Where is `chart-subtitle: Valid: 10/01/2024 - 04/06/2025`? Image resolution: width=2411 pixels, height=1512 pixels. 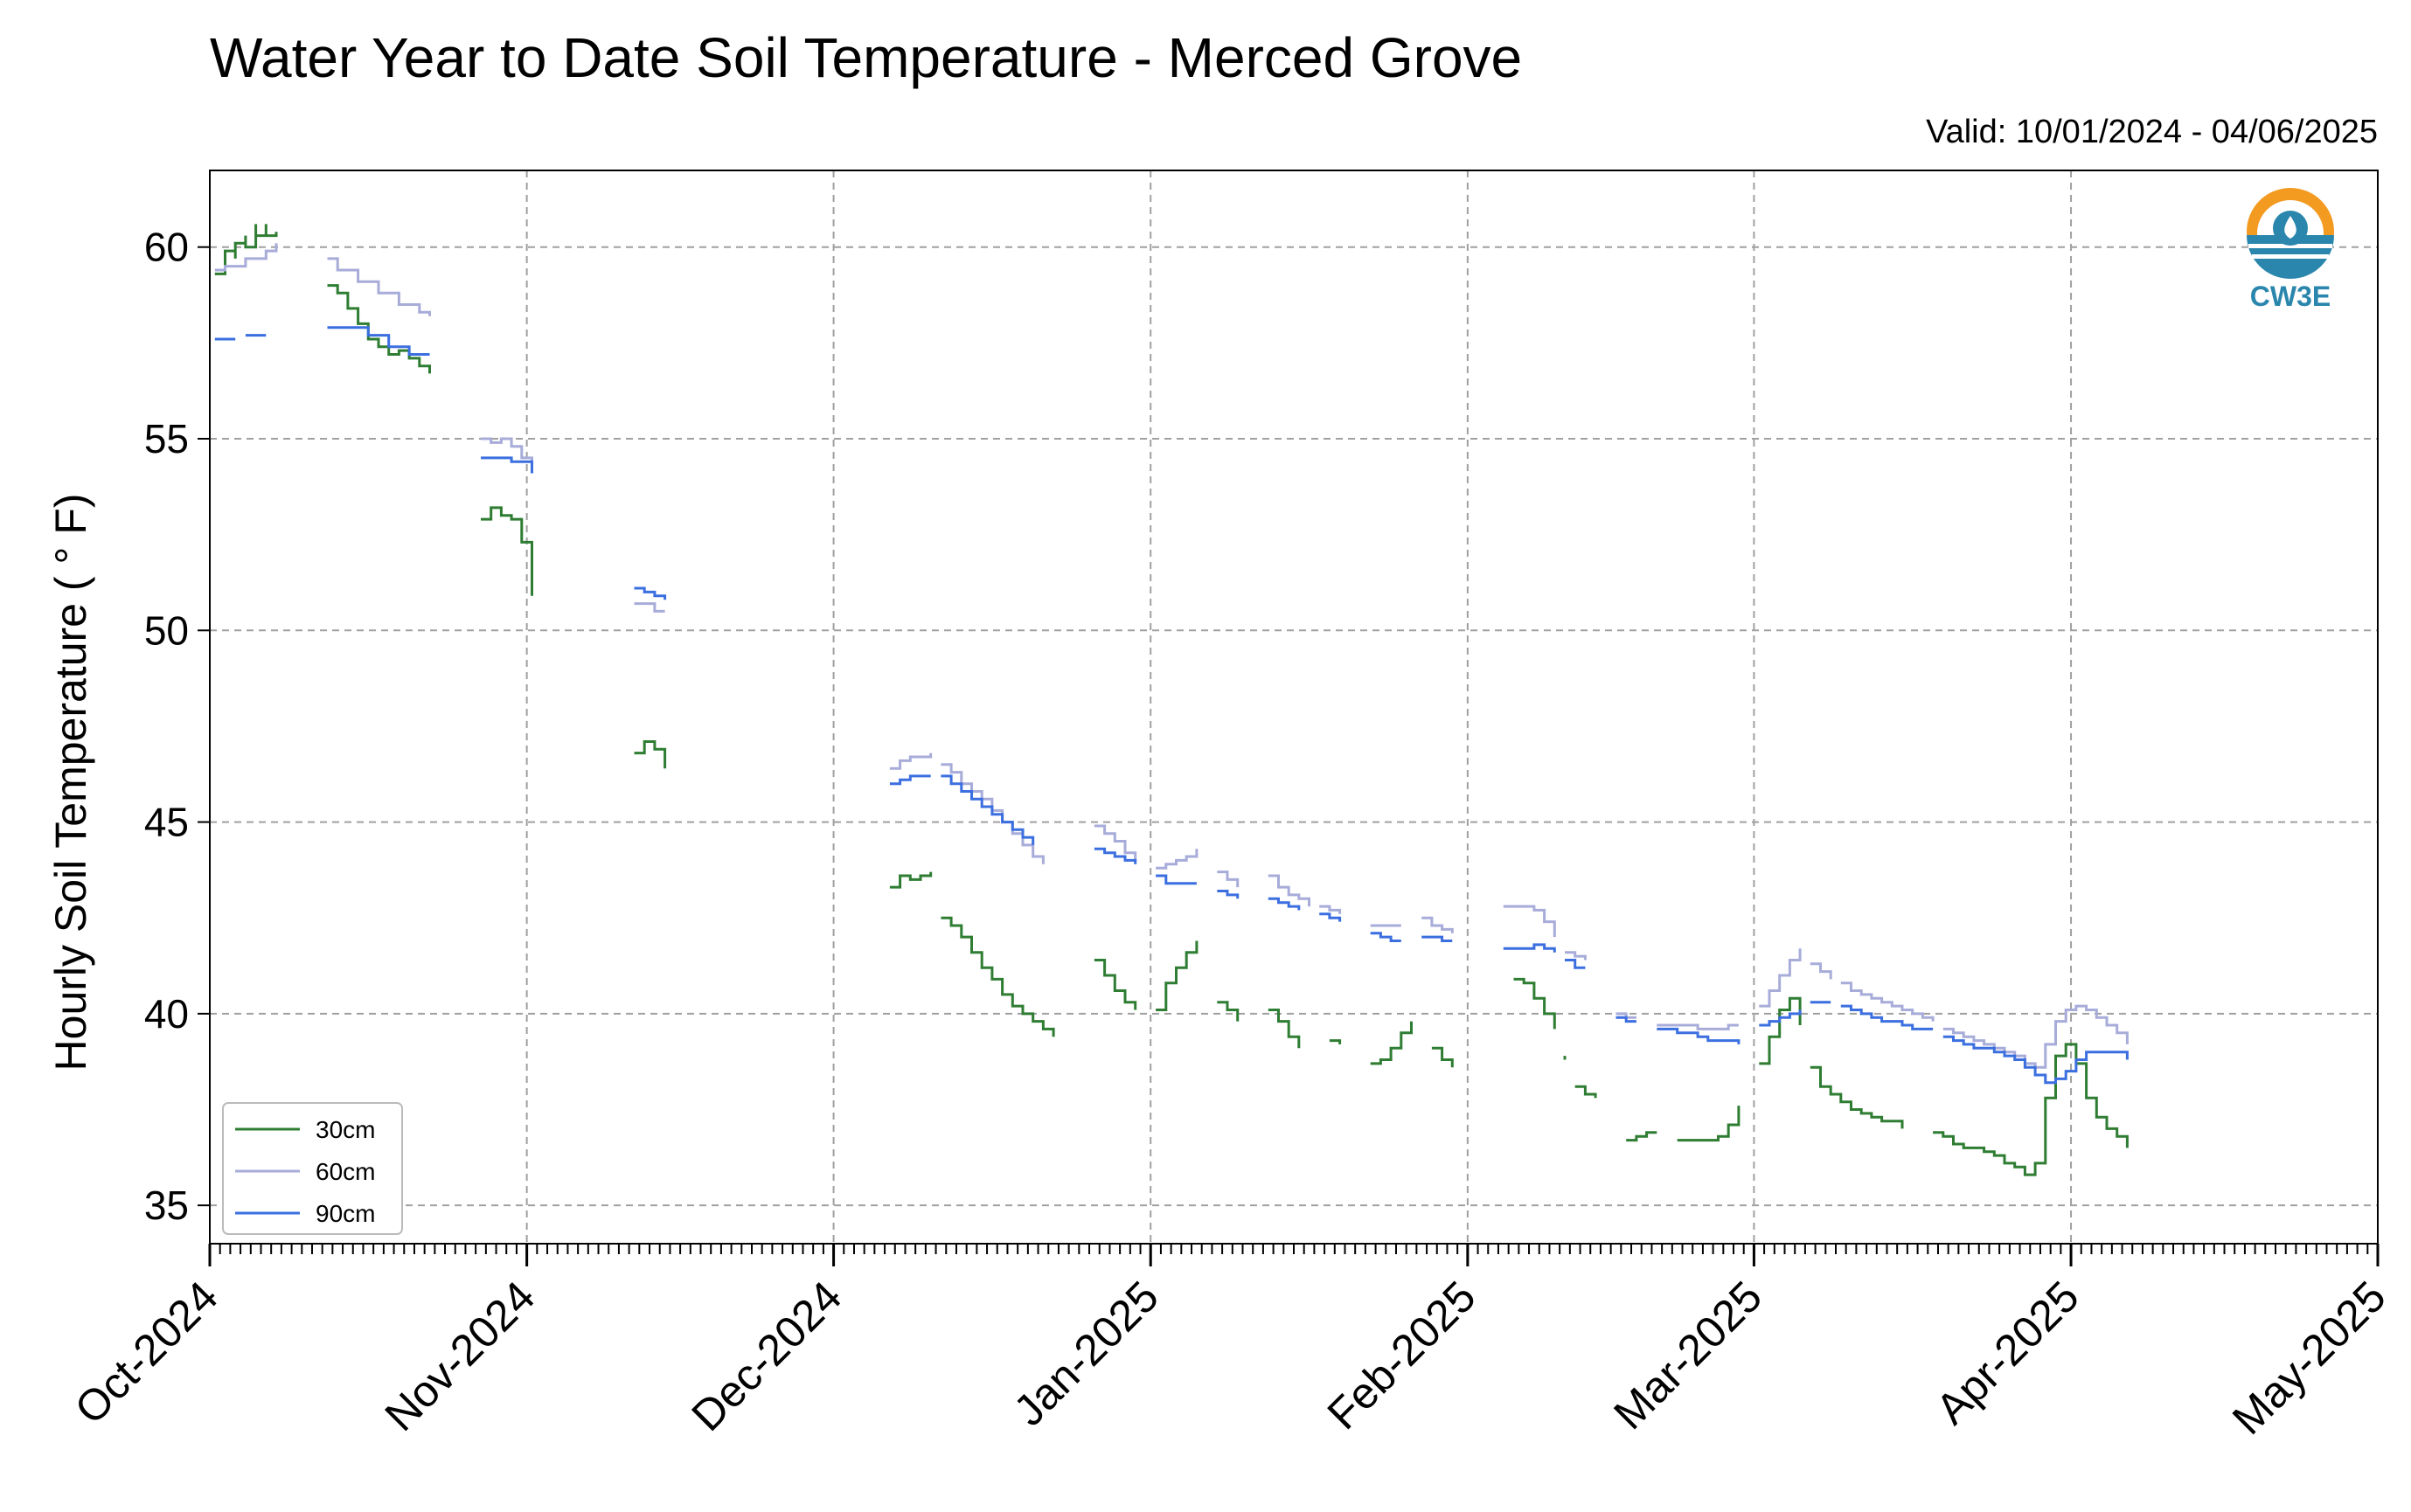
chart-subtitle: Valid: 10/01/2024 - 04/06/2025 is located at coordinates (2152, 132).